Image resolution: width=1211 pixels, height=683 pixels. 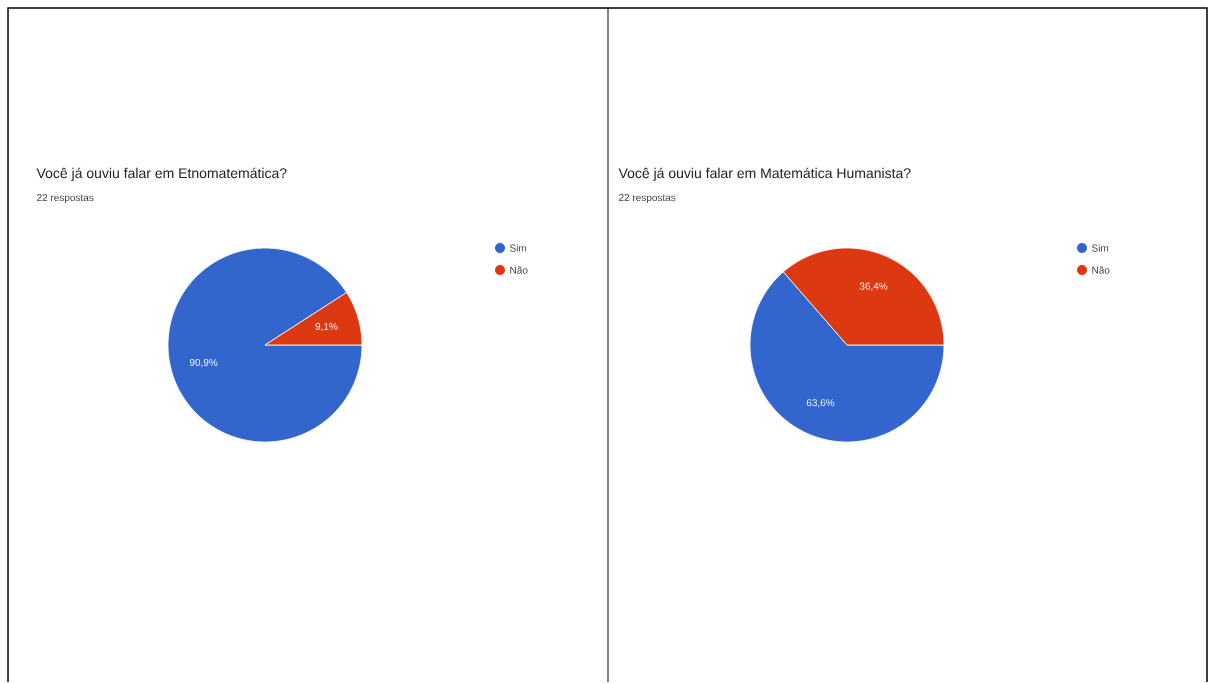 I want to click on data-label: 36,4%, so click(x=873, y=287).